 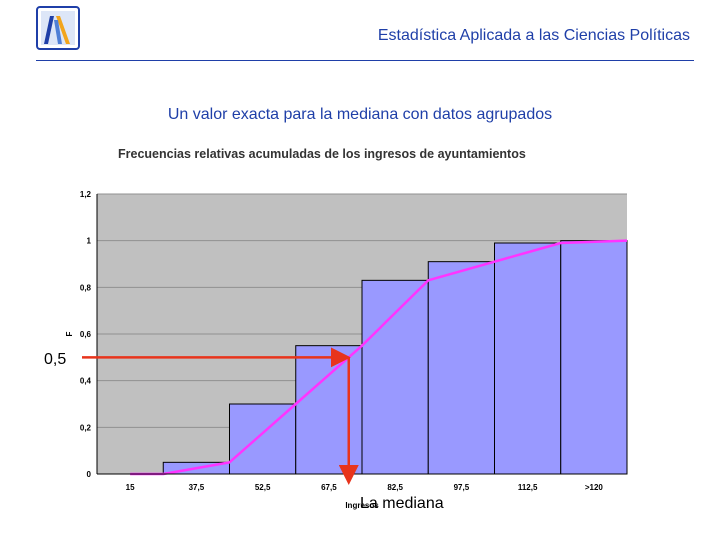 I want to click on x-tick-label: 112,5, so click(x=528, y=487).